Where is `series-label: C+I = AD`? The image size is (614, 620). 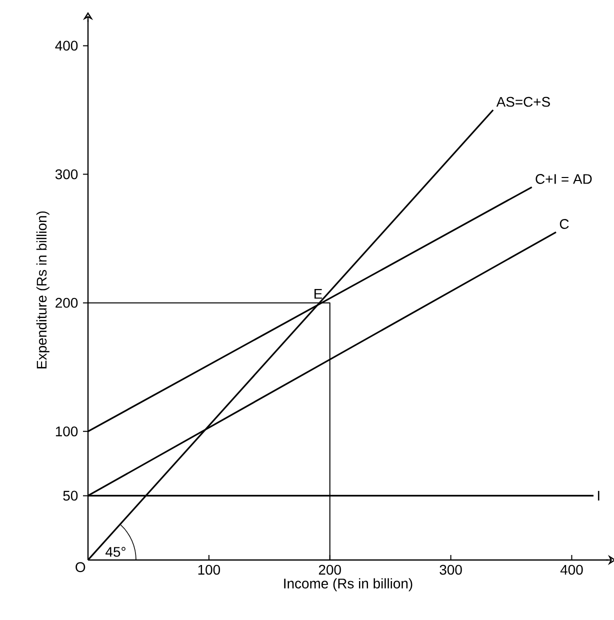
series-label: C+I = AD is located at coordinates (564, 179).